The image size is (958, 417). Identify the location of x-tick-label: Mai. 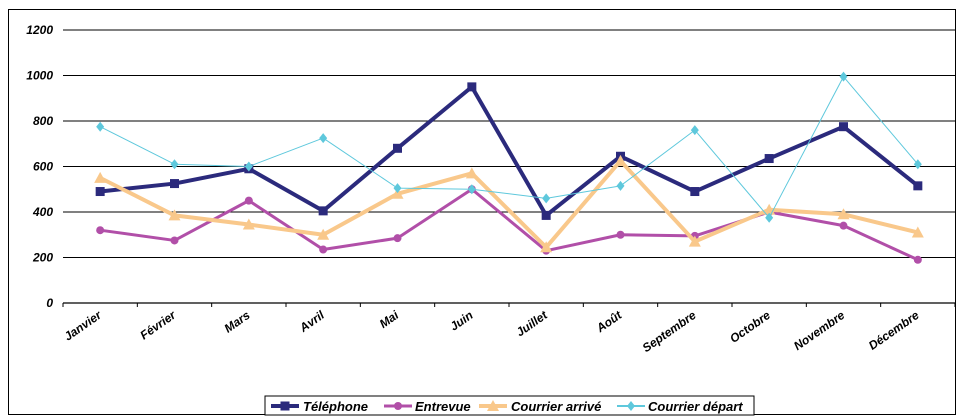
(389, 319).